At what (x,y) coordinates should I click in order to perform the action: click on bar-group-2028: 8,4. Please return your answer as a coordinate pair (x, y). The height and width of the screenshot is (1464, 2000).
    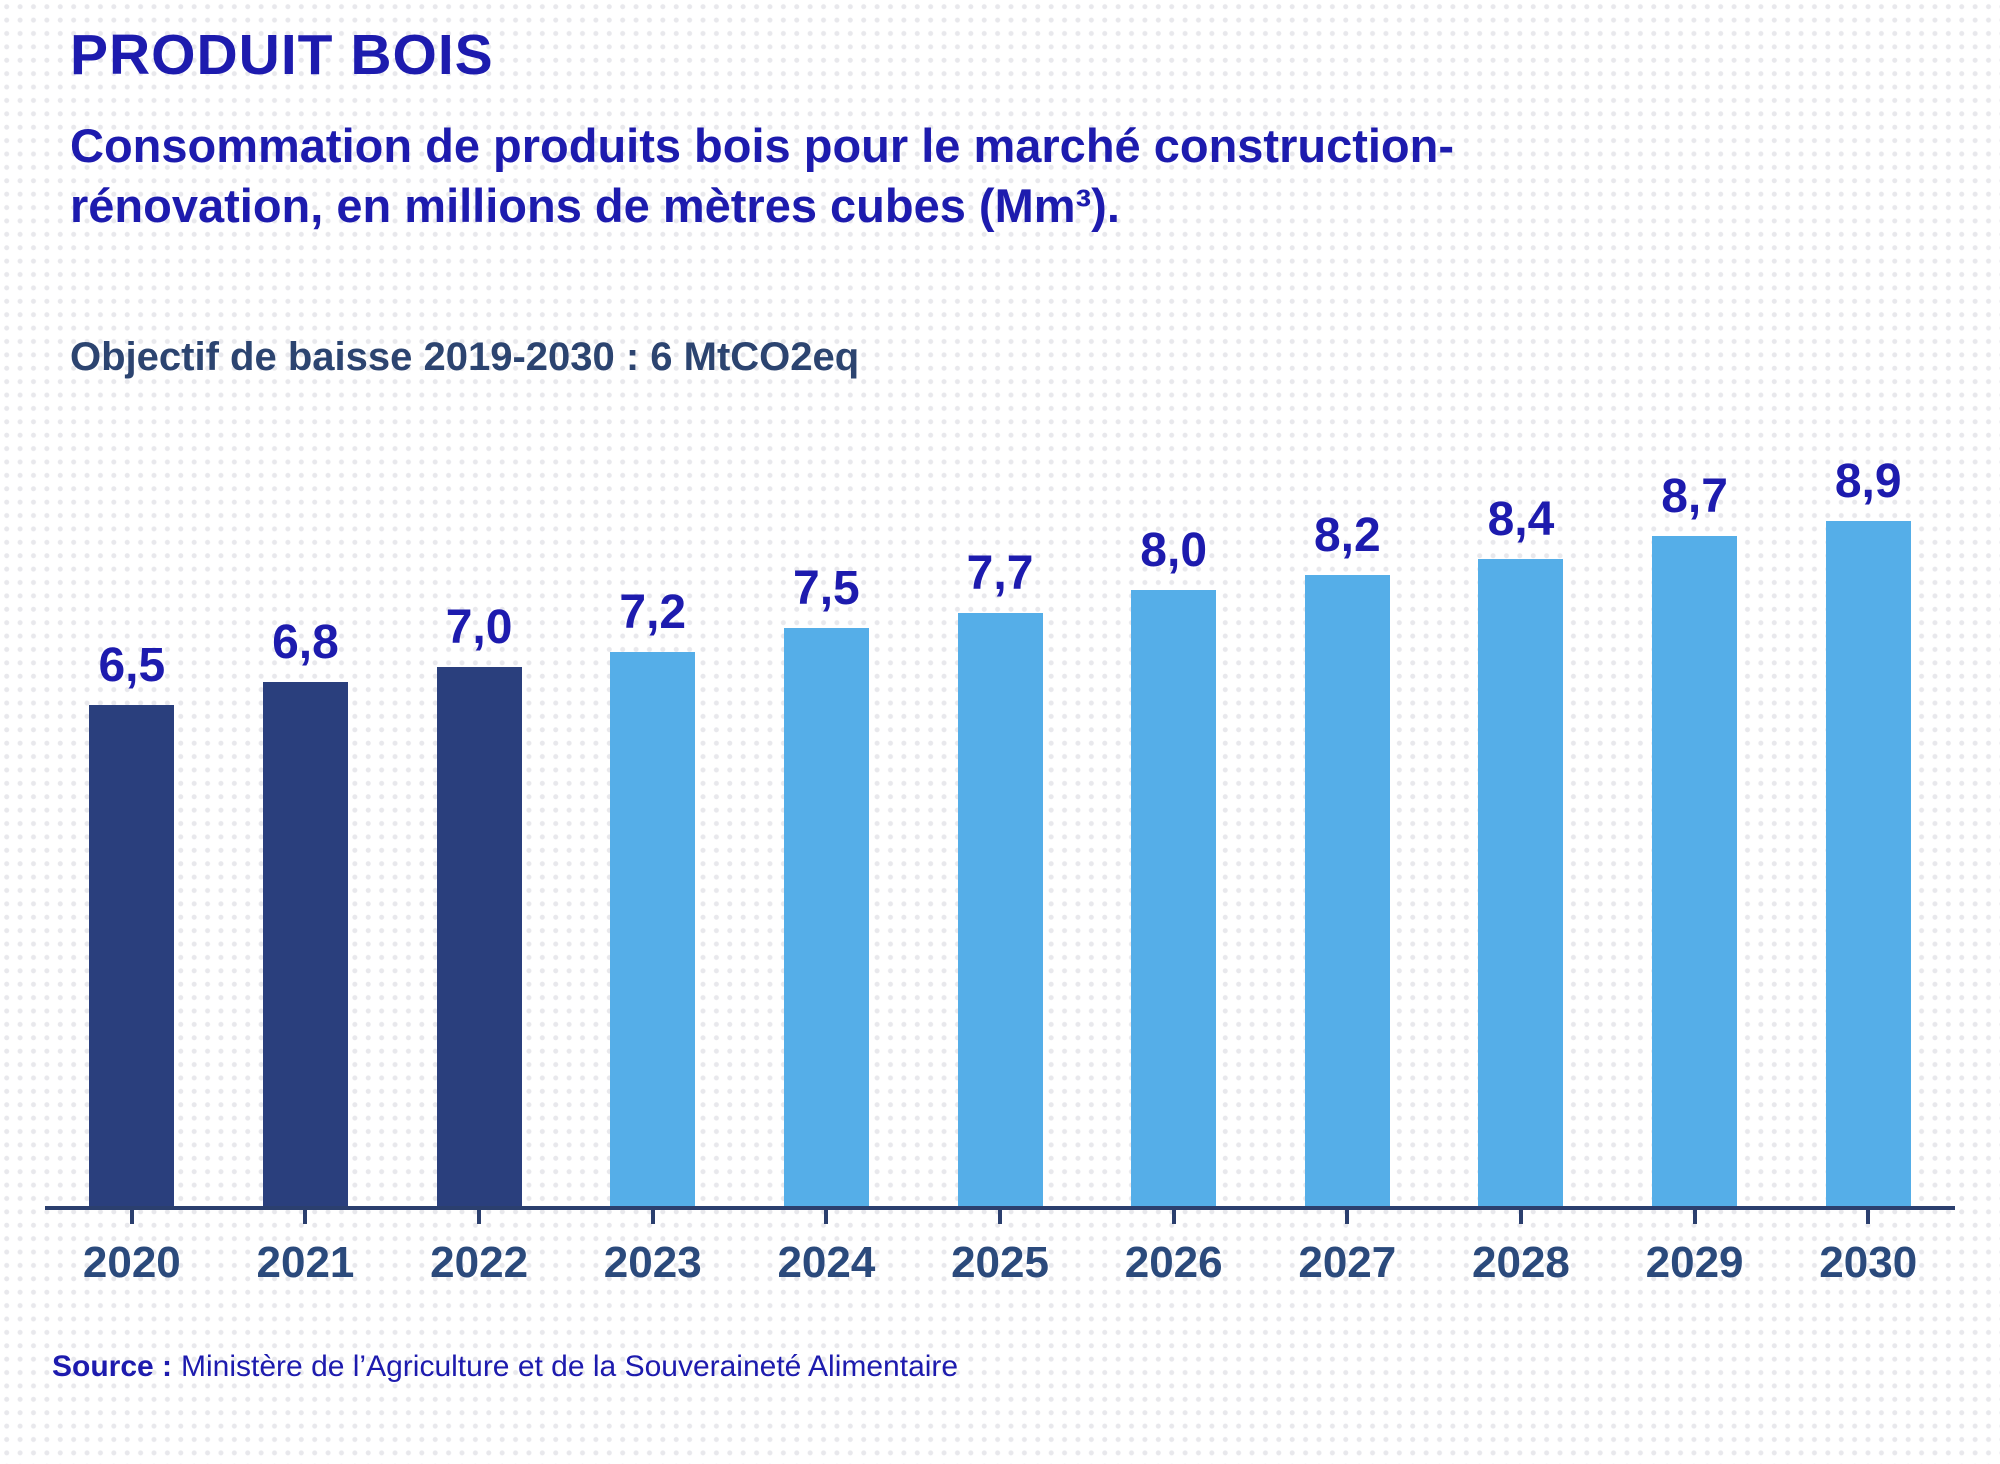
    Looking at the image, I should click on (1521, 849).